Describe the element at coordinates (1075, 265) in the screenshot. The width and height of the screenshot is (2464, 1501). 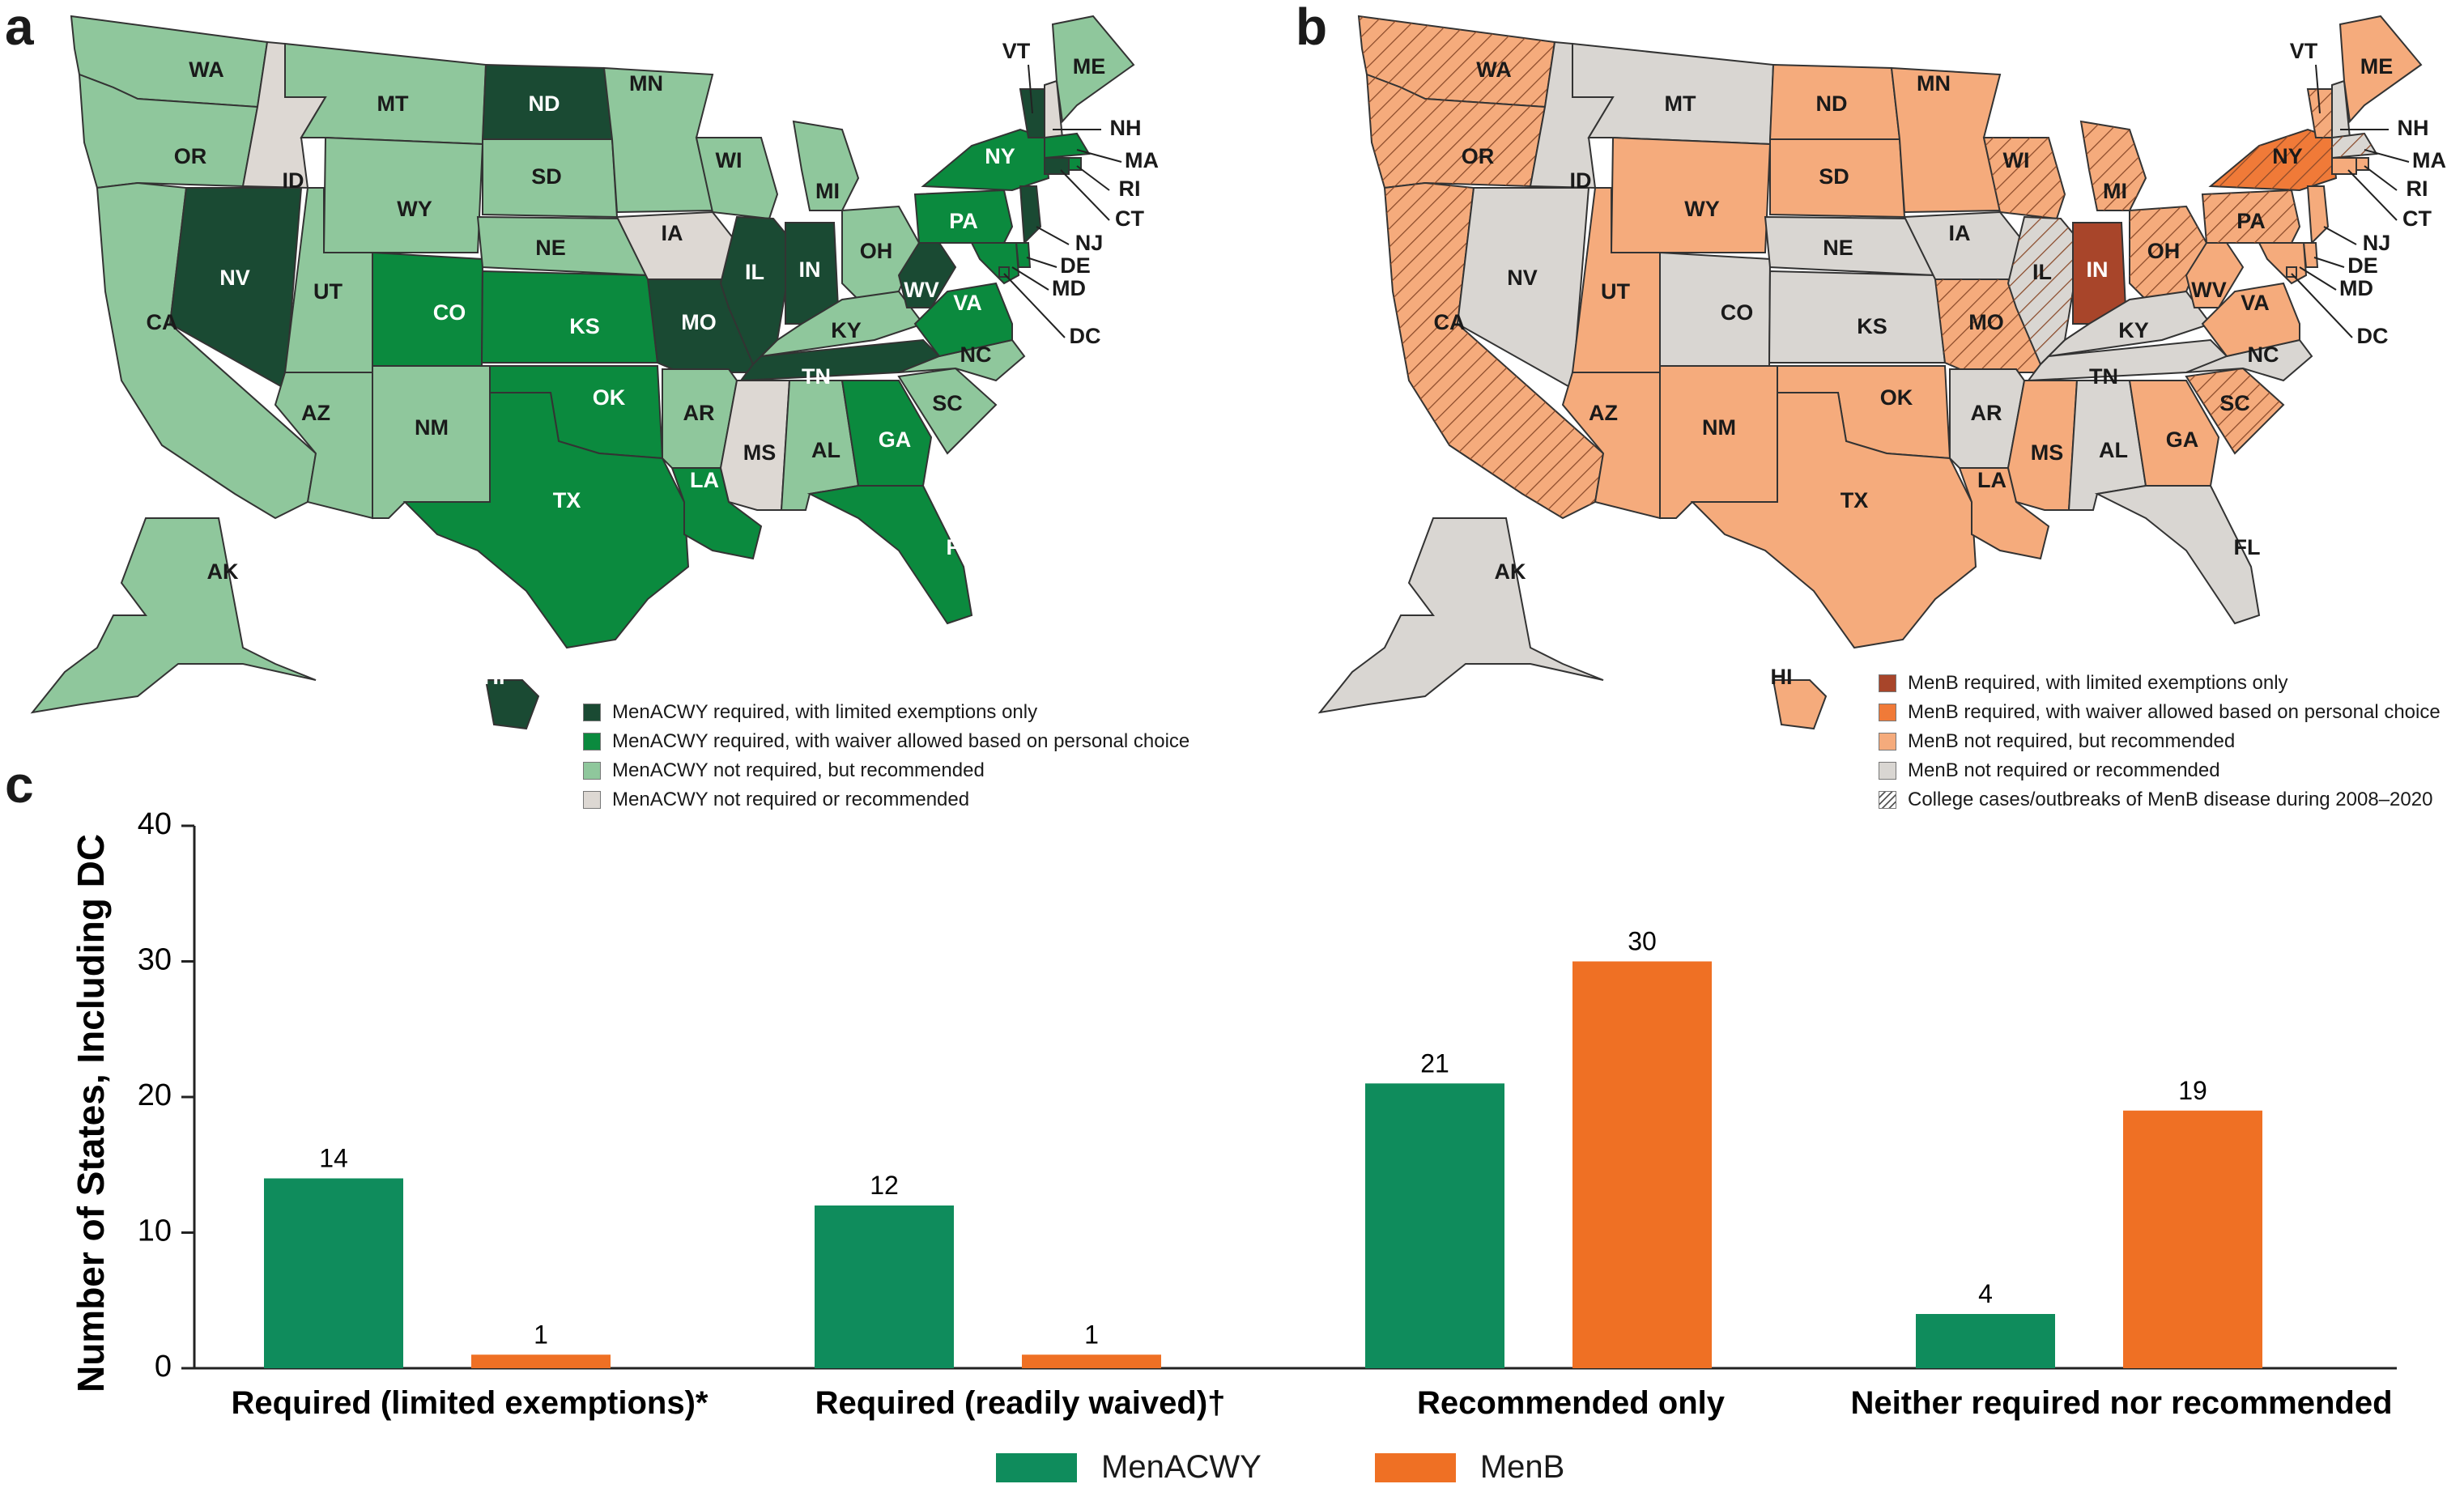
I see `map-a-label-de: DE` at that location.